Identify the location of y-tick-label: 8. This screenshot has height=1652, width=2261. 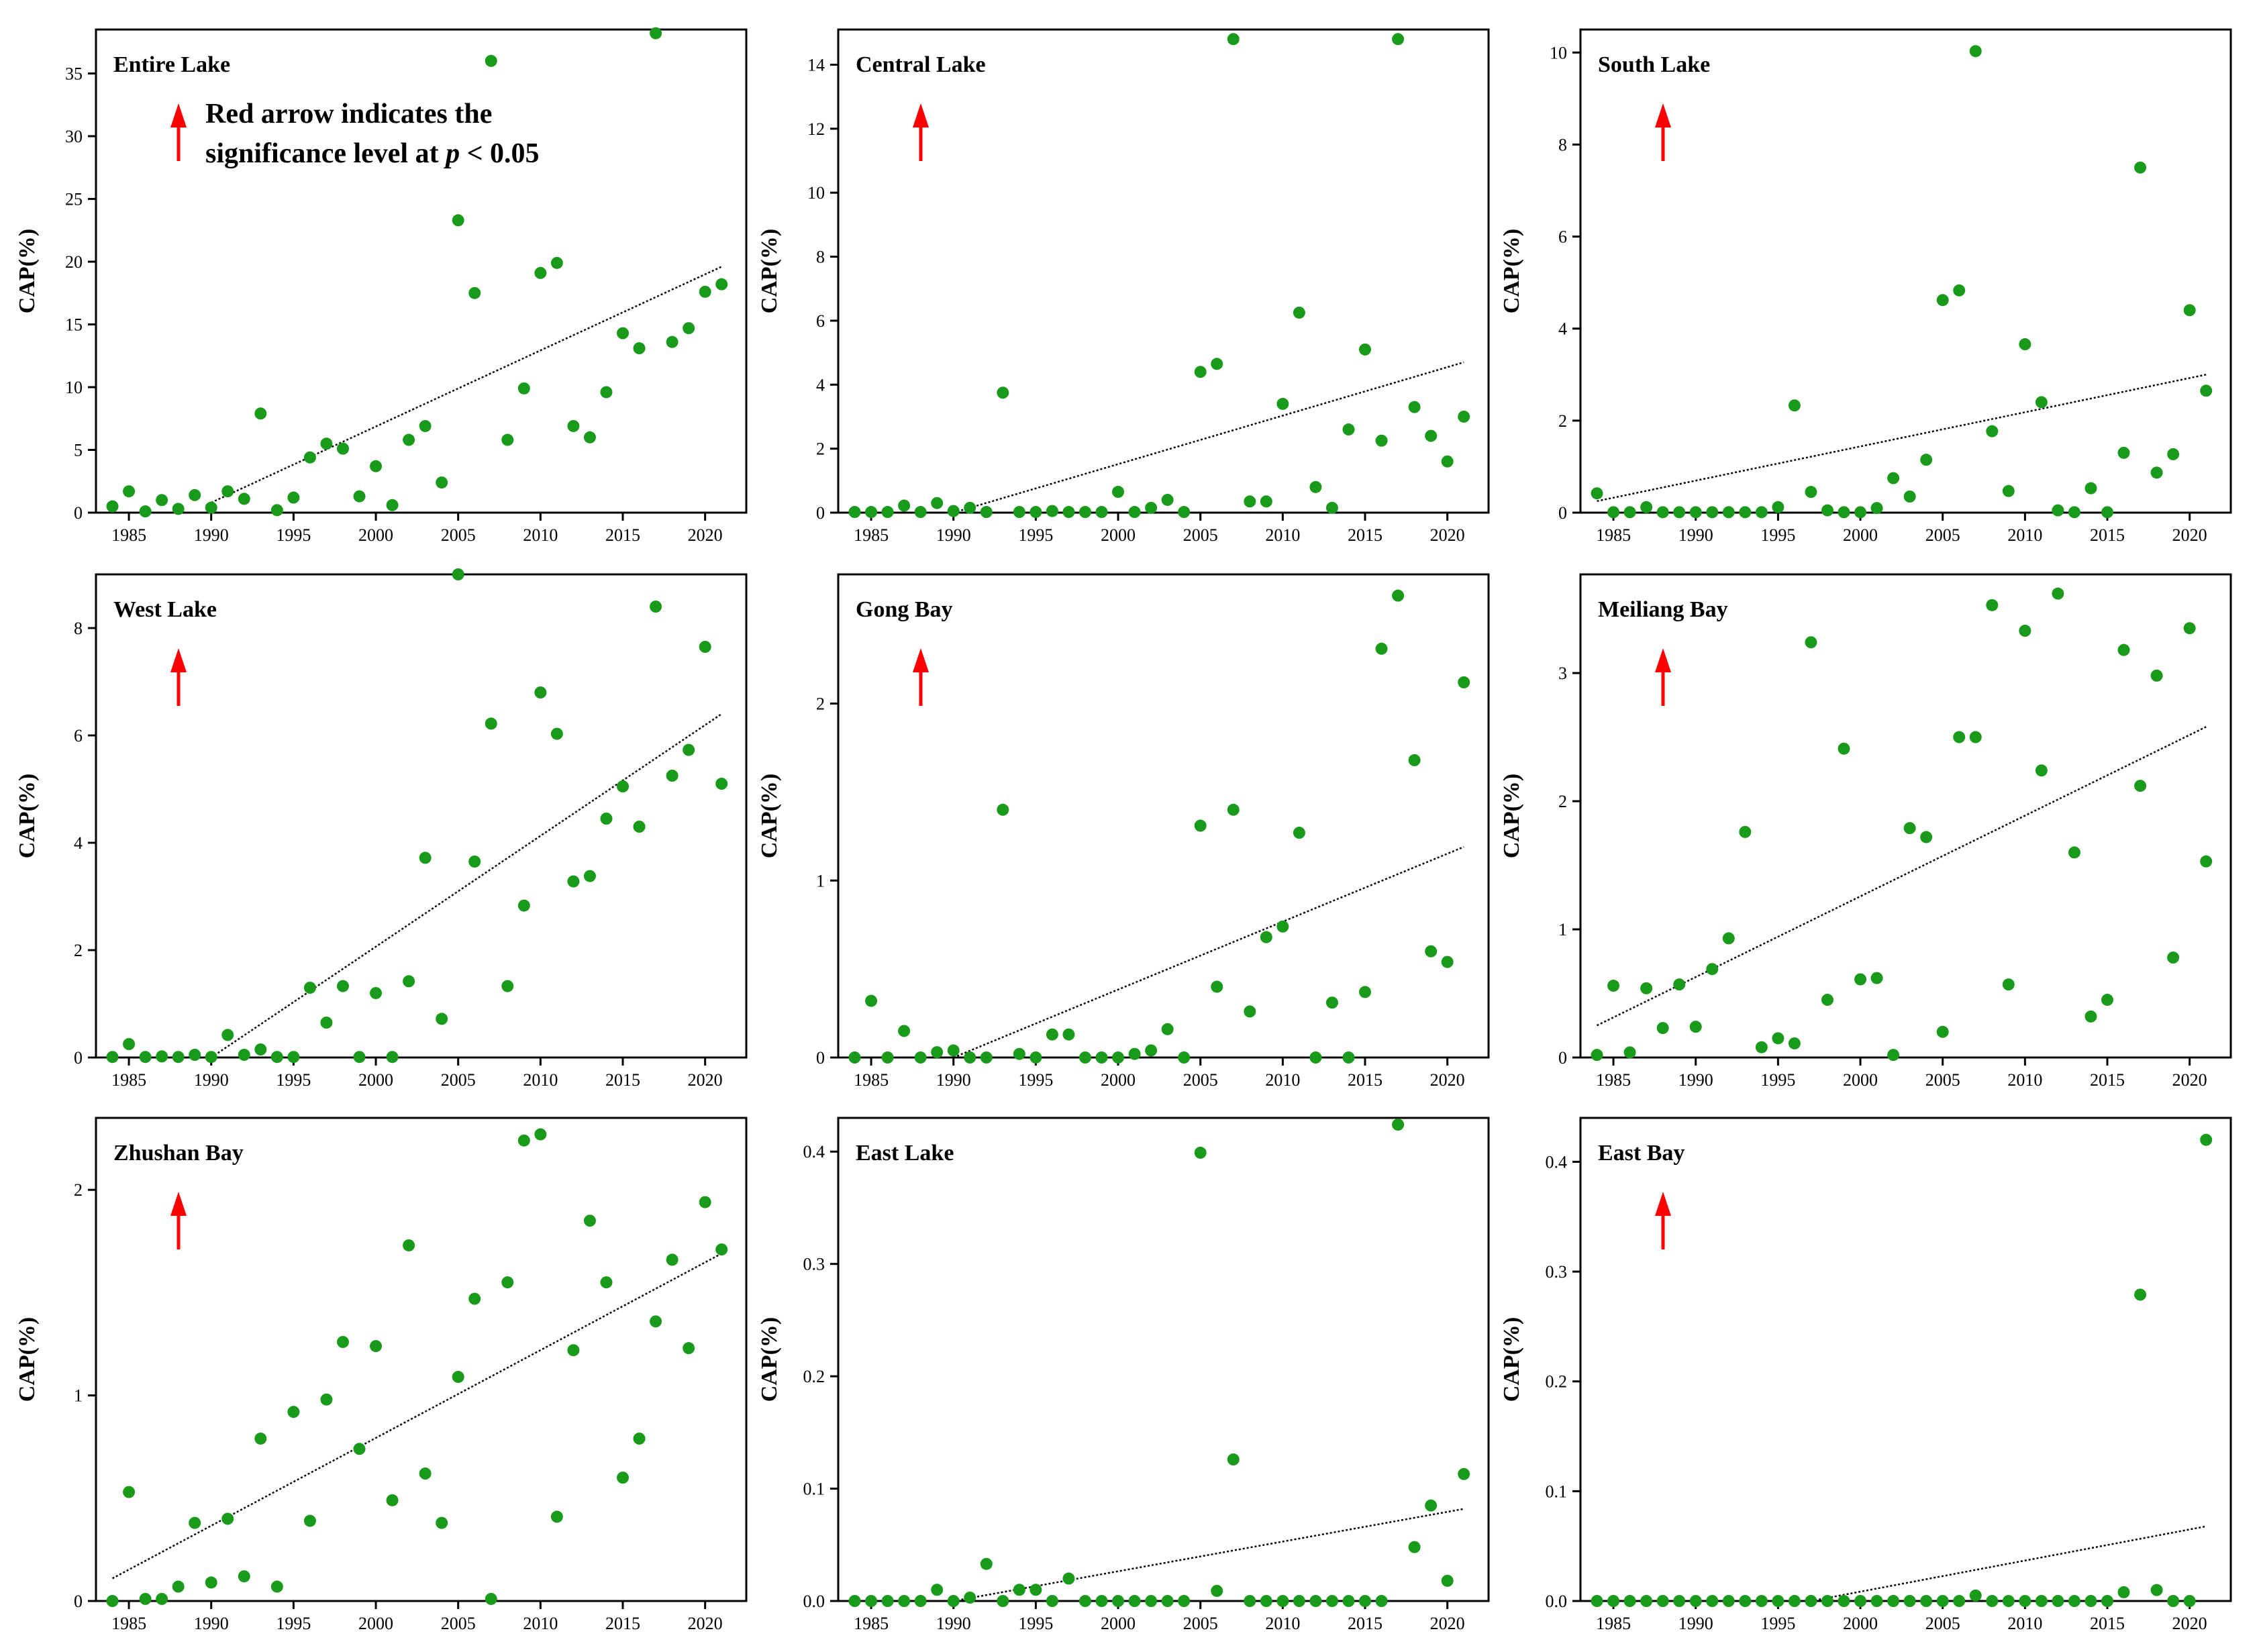
(820, 257).